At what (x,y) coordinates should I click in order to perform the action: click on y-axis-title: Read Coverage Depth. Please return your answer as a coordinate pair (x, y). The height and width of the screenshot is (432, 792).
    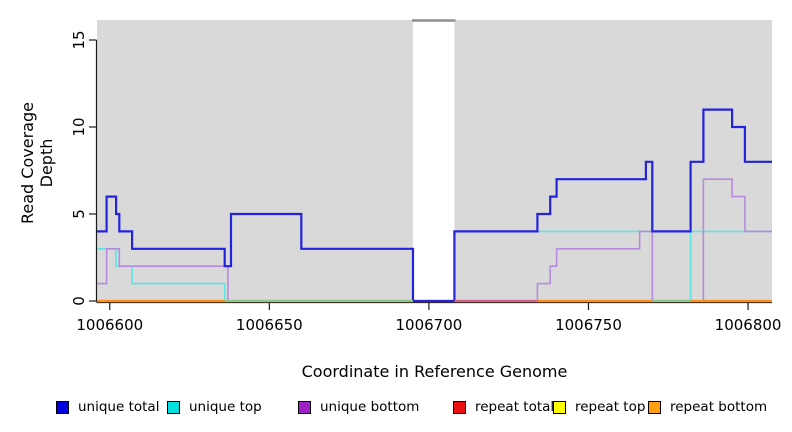
    Looking at the image, I should click on (37, 163).